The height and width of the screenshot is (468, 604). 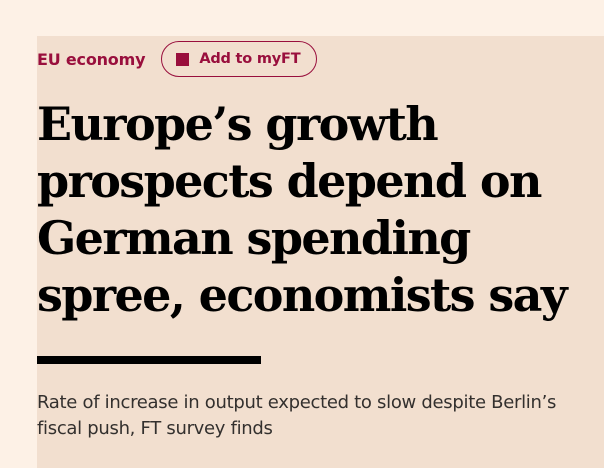 I want to click on add-to-myft-button: Add to myFT, so click(x=239, y=59).